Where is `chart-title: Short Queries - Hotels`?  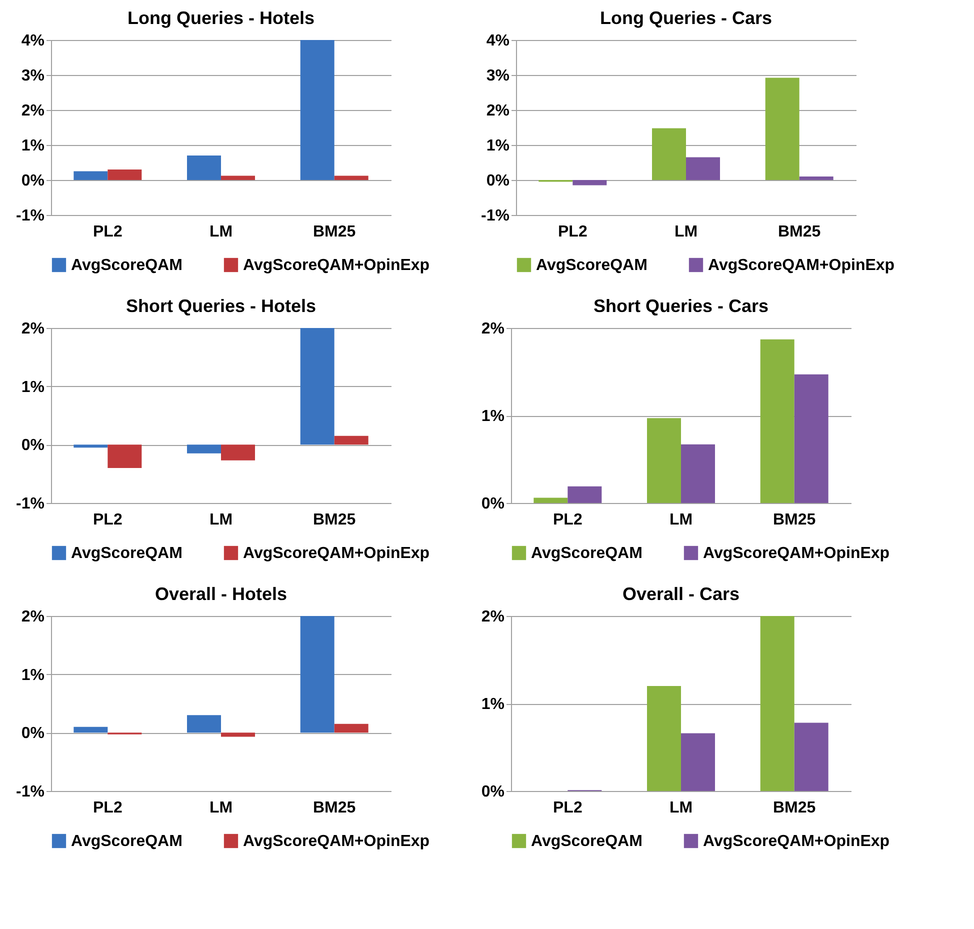
chart-title: Short Queries - Hotels is located at coordinates (221, 306).